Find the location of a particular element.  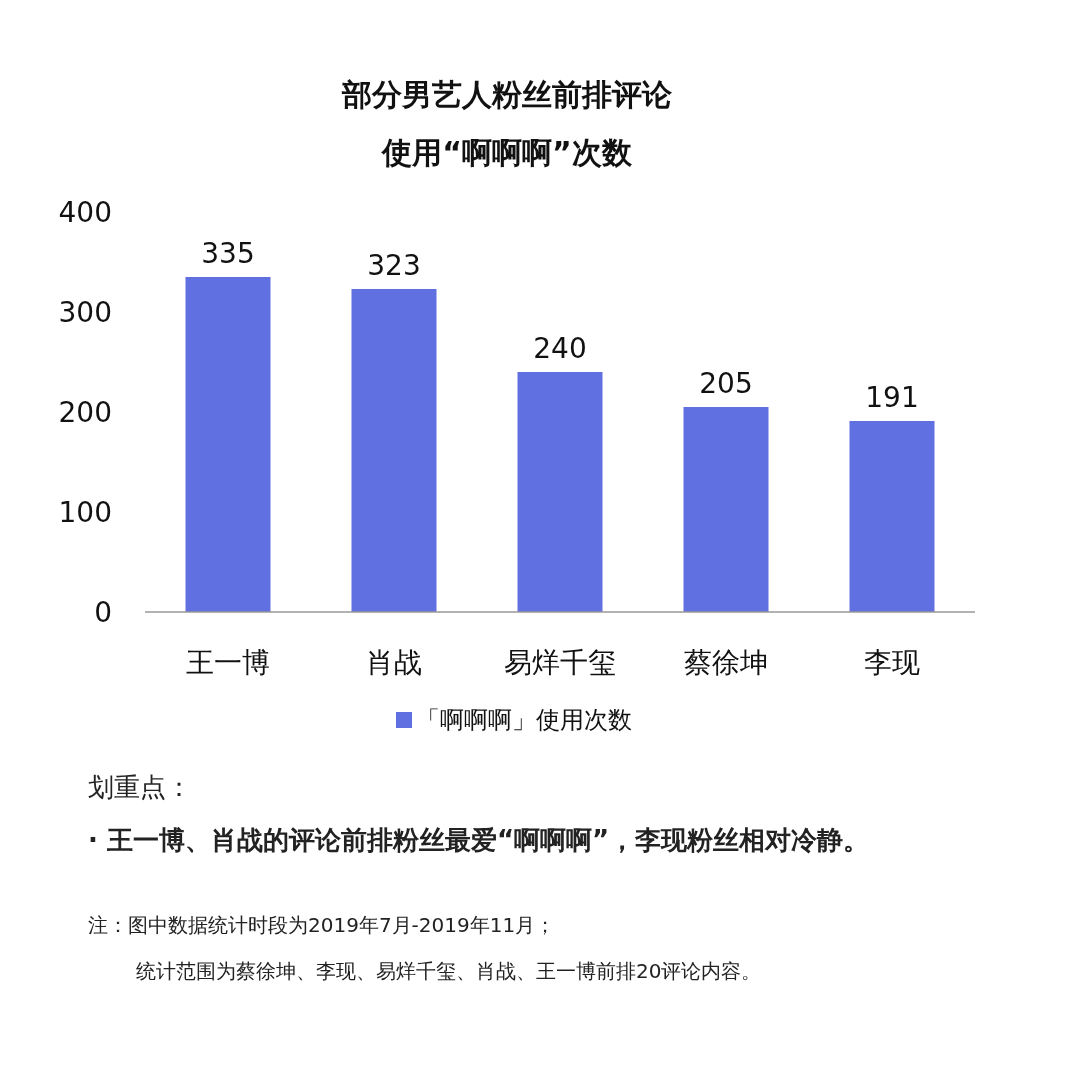

x-tick-label: 李现 is located at coordinates (892, 662).